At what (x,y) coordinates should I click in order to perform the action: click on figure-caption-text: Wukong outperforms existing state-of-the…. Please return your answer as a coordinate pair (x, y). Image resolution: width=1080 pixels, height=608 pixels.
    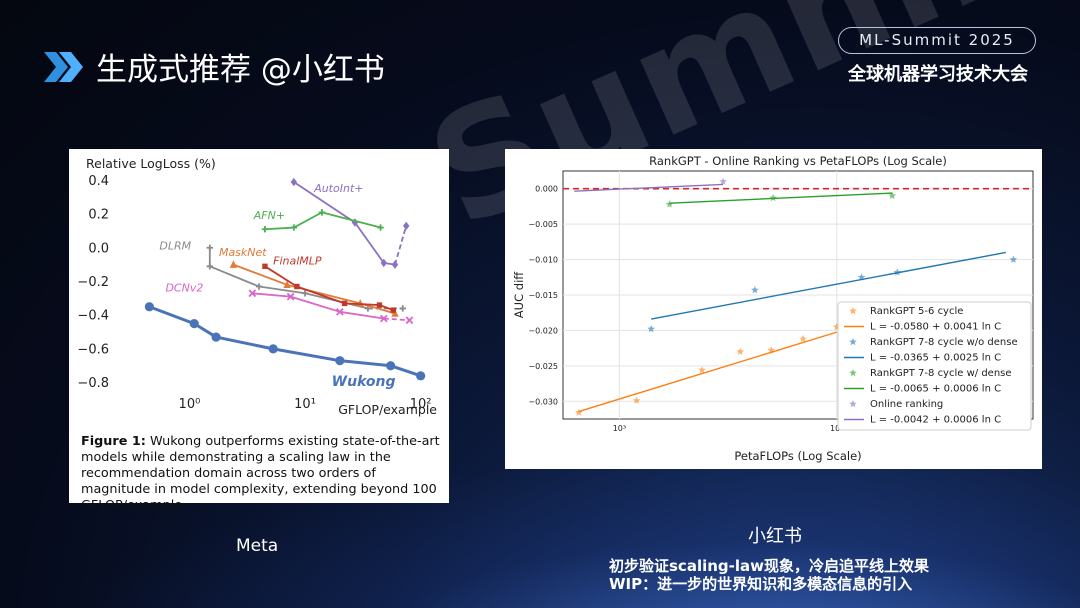
    Looking at the image, I should click on (260, 473).